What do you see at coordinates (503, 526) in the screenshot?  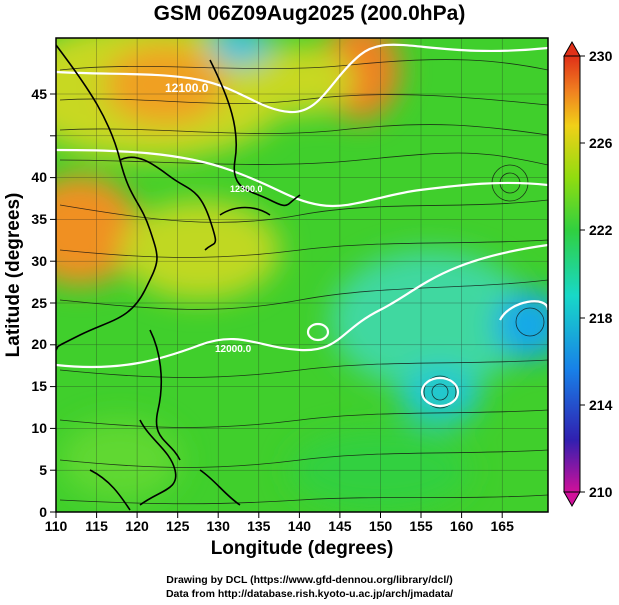 I see `x-tick-label: 165` at bounding box center [503, 526].